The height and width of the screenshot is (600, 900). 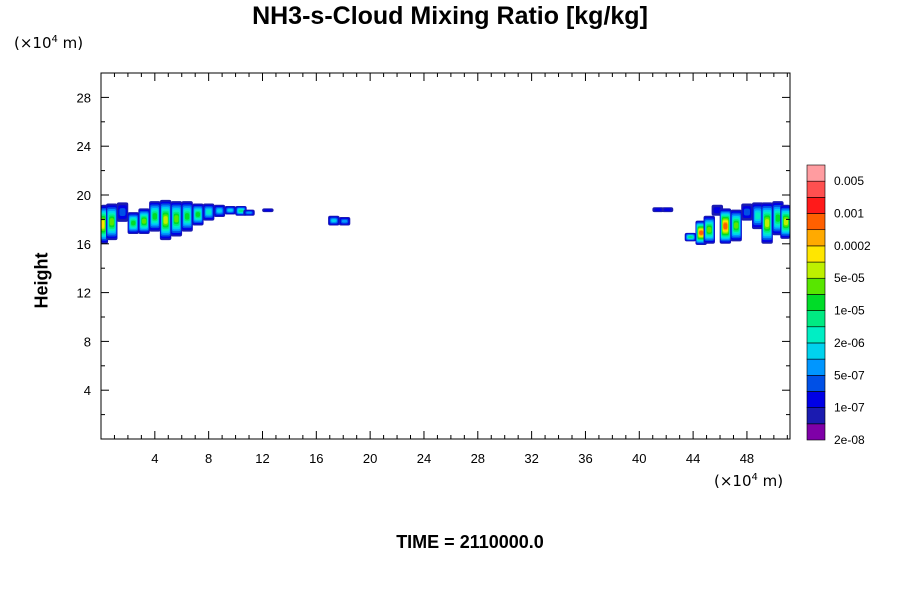 I want to click on y-unit-label: (×104 m), so click(x=49, y=43).